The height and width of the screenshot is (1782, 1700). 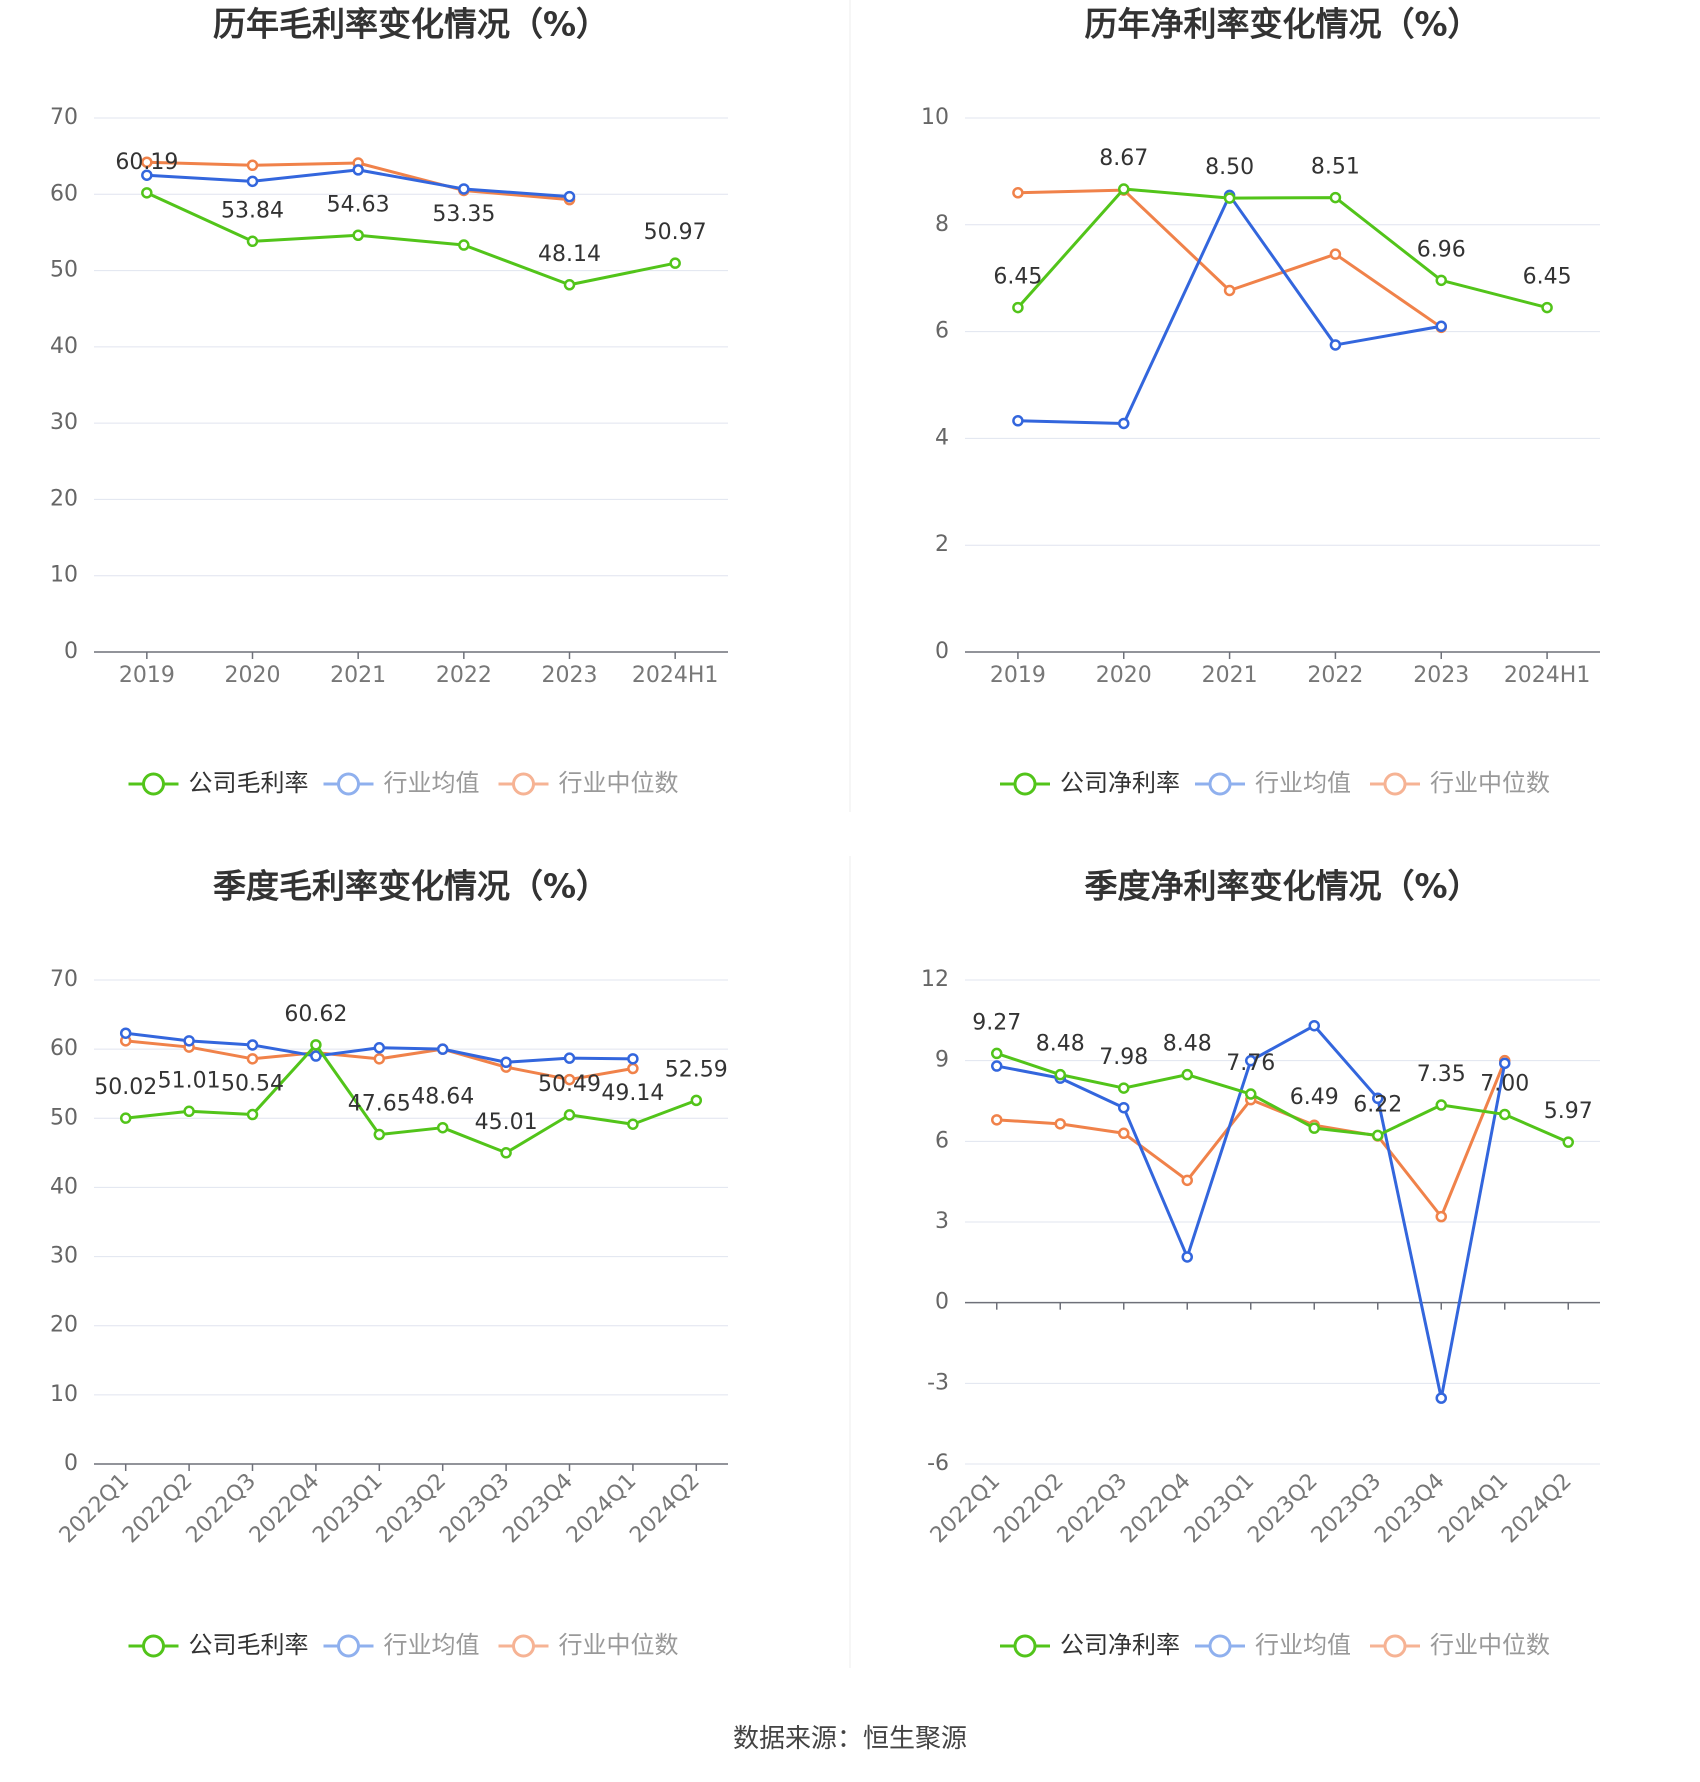 I want to click on chart-title: 季度净利率变化情况（%）, so click(x=1282, y=886).